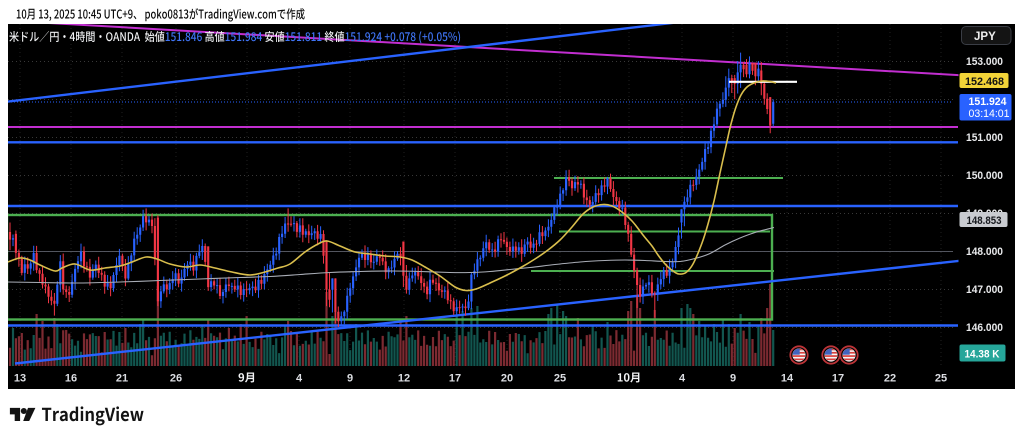 This screenshot has width=1024, height=441. Describe the element at coordinates (71, 379) in the screenshot. I see `svg-text: 16` at that location.